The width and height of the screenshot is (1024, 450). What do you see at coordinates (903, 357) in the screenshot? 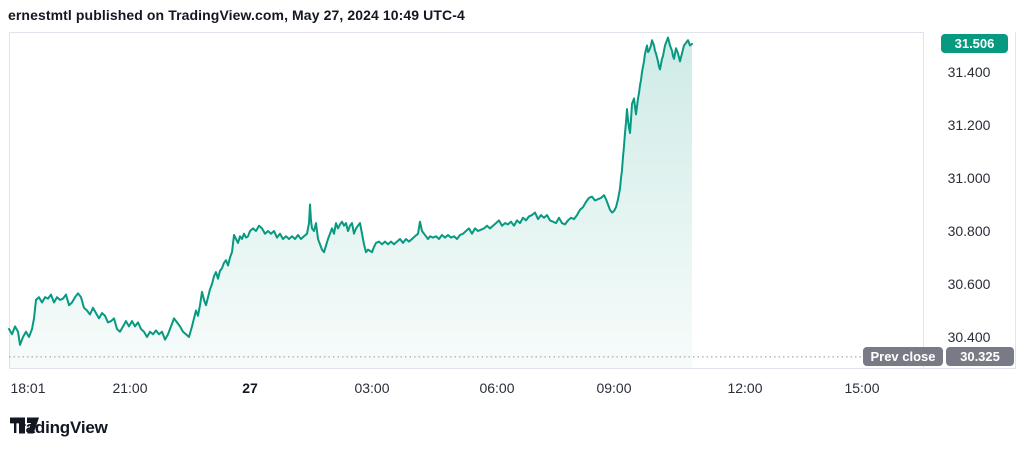
I see `prev-close-label-badge: Prev close` at bounding box center [903, 357].